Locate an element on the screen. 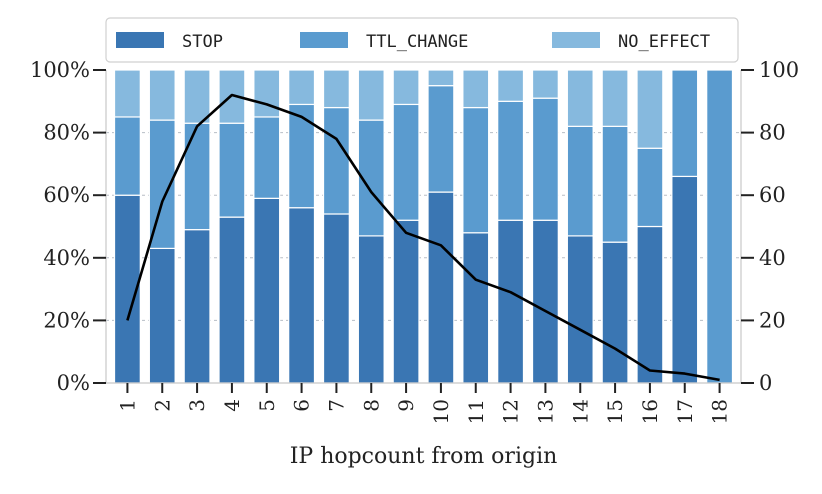 The height and width of the screenshot is (494, 822). legend-box is located at coordinates (422, 40).